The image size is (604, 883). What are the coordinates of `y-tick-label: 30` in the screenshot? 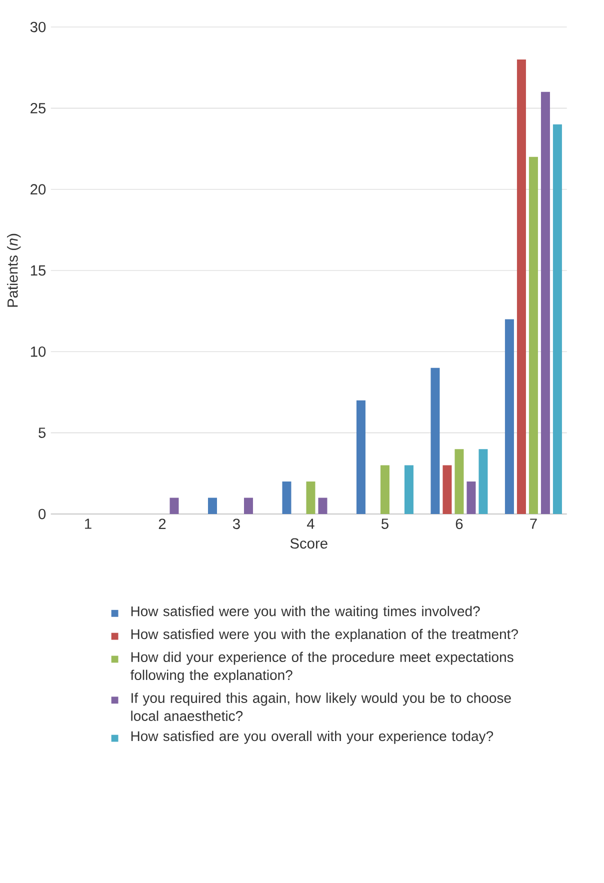 It's located at (38, 27).